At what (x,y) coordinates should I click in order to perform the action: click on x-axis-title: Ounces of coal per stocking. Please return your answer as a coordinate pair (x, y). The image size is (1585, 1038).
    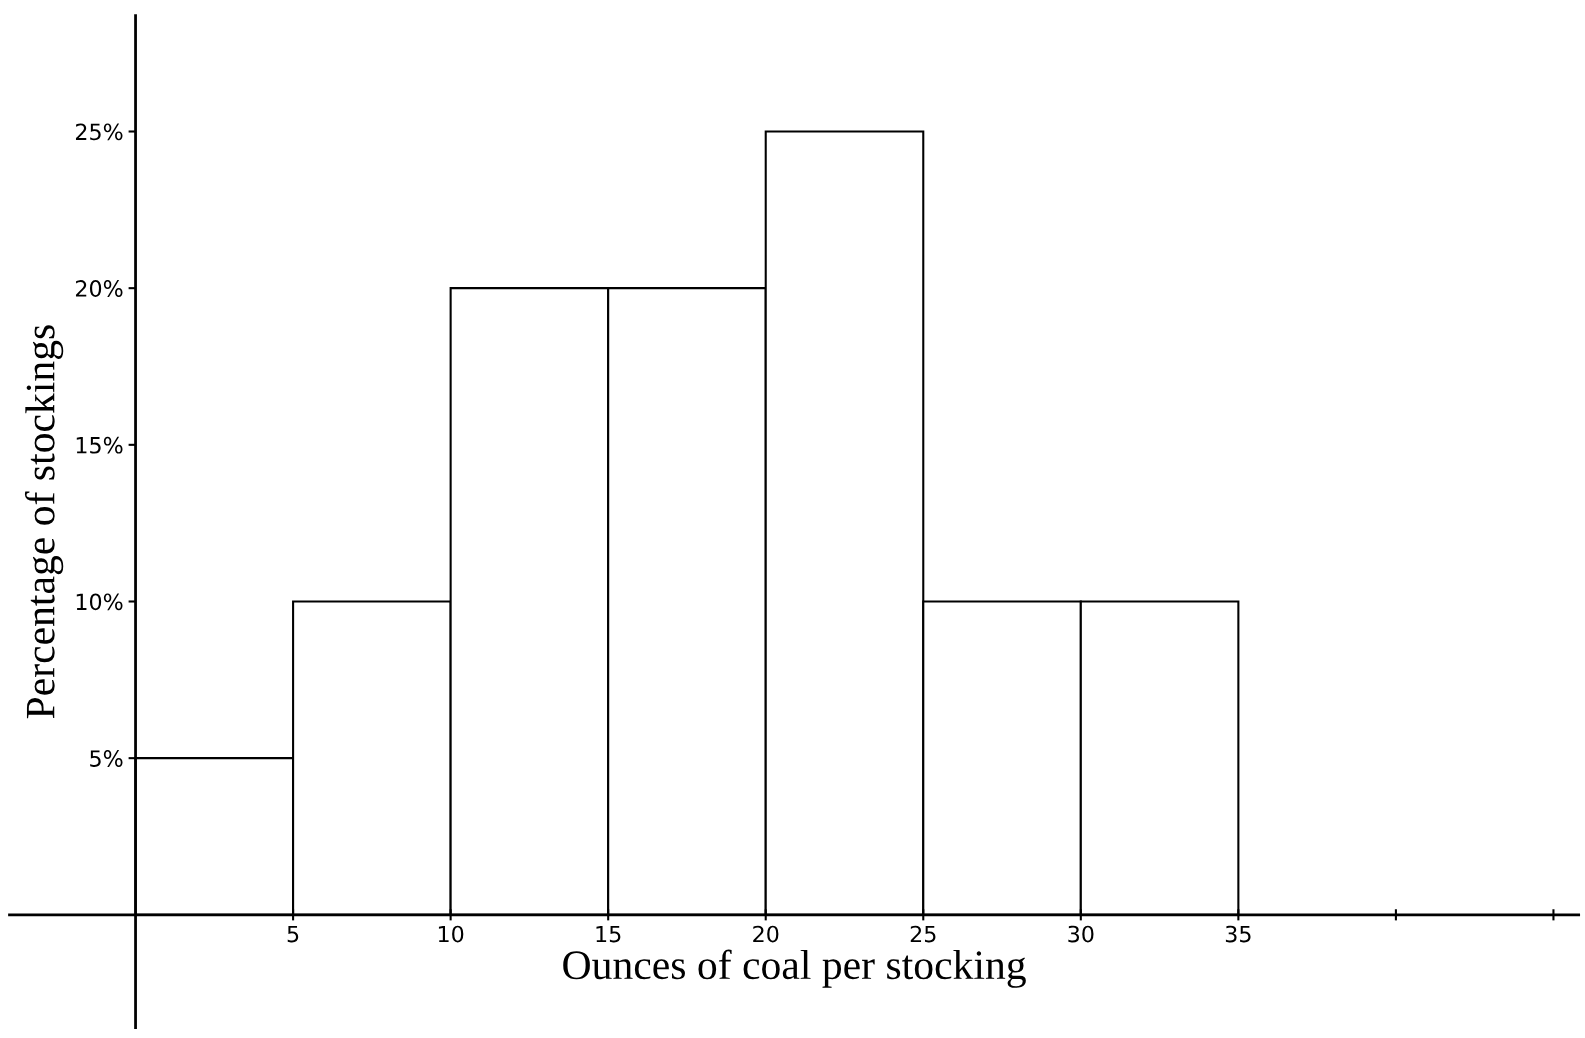
    Looking at the image, I should click on (794, 968).